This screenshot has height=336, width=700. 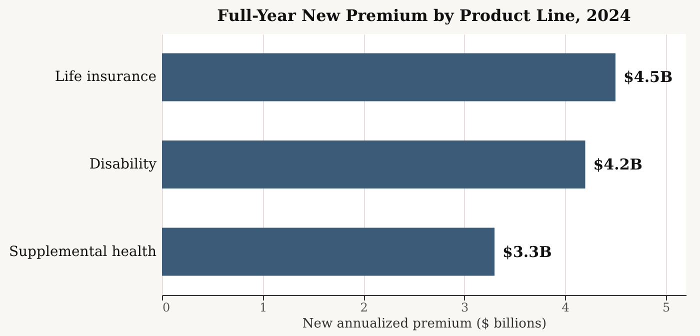 What do you see at coordinates (617, 165) in the screenshot?
I see `data-label: $4.2B` at bounding box center [617, 165].